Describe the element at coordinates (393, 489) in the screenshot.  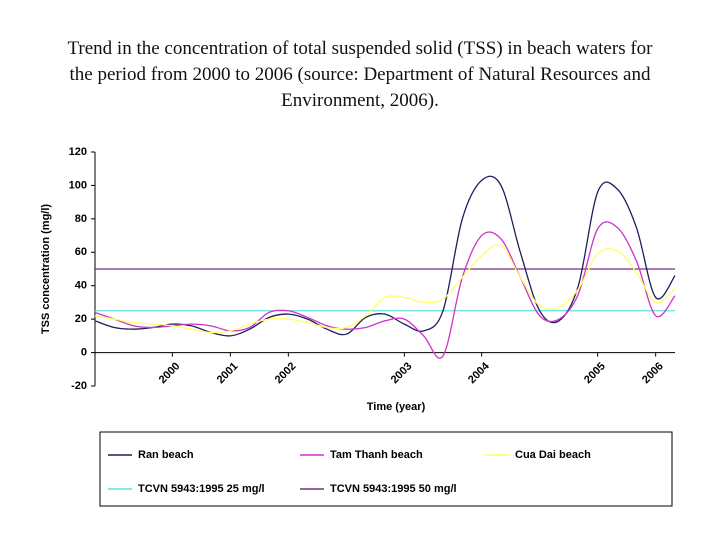
I see `legend-label: TCVN 5943:1995 50 mg/l` at that location.